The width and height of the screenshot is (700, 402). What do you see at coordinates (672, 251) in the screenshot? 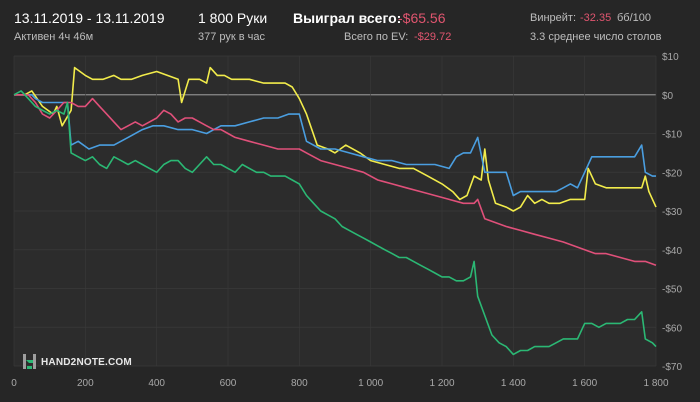
I see `y-tick-label: -$40` at bounding box center [672, 251].